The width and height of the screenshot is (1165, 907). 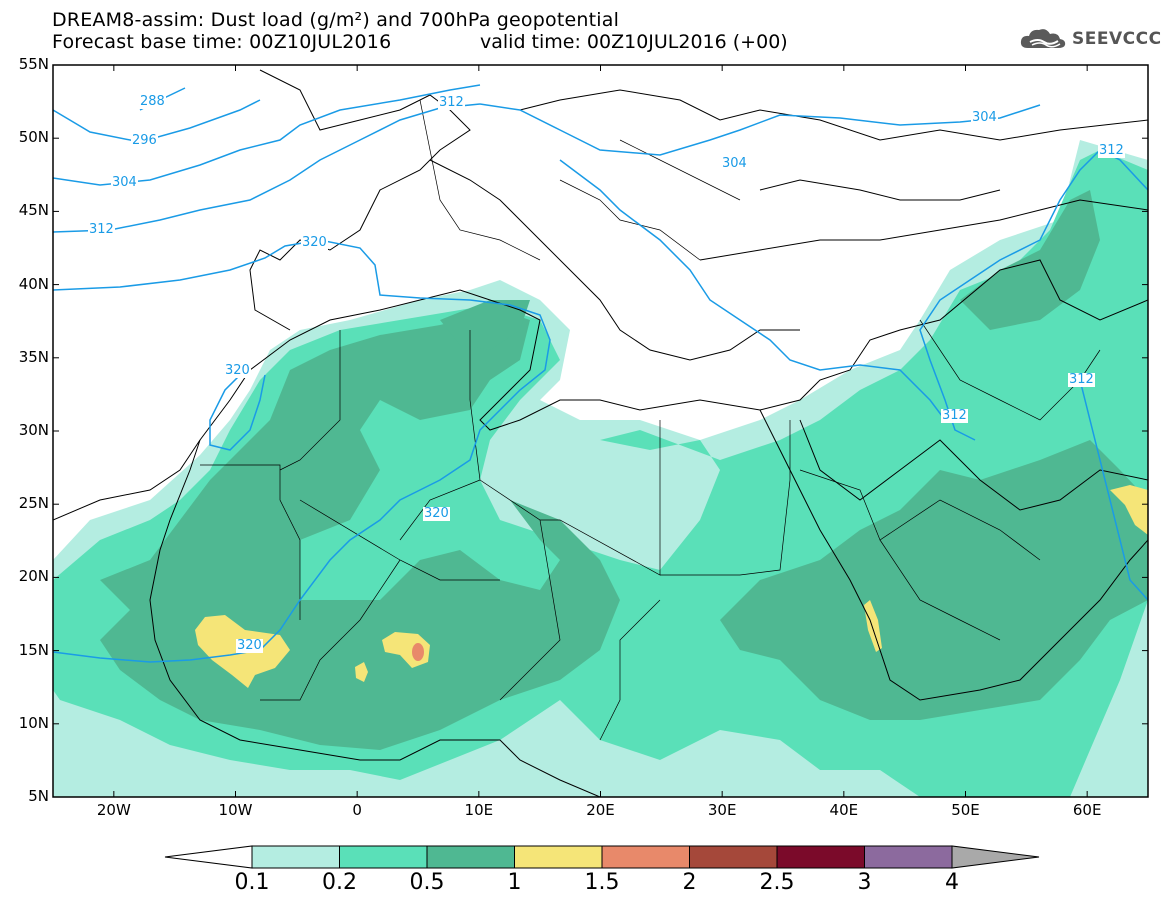 What do you see at coordinates (361, 672) in the screenshot?
I see `dust-level-1-small` at bounding box center [361, 672].